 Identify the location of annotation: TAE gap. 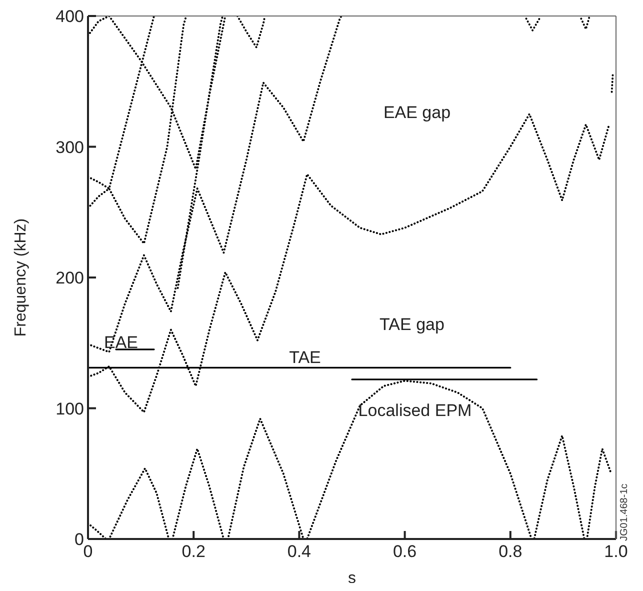
(412, 325).